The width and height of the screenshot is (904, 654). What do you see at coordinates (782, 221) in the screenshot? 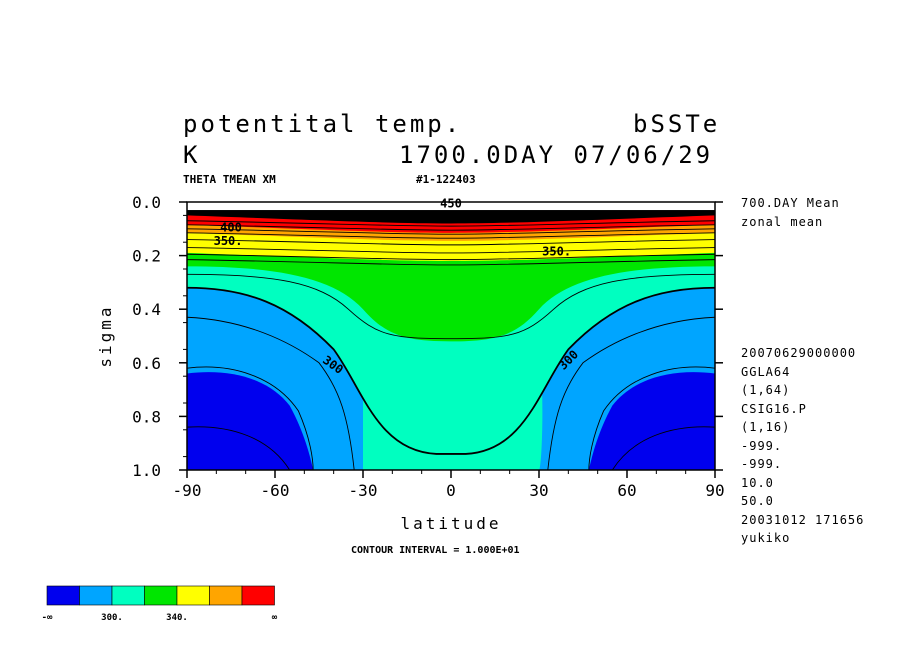
I see `side-info-line: zonal mean` at bounding box center [782, 221].